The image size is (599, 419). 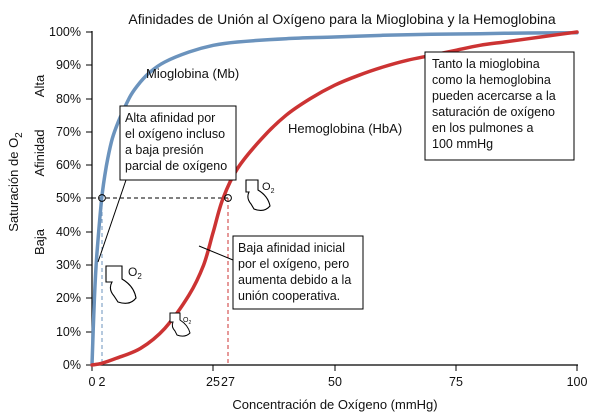 What do you see at coordinates (68, 65) in the screenshot?
I see `y-tick-label: 90%` at bounding box center [68, 65].